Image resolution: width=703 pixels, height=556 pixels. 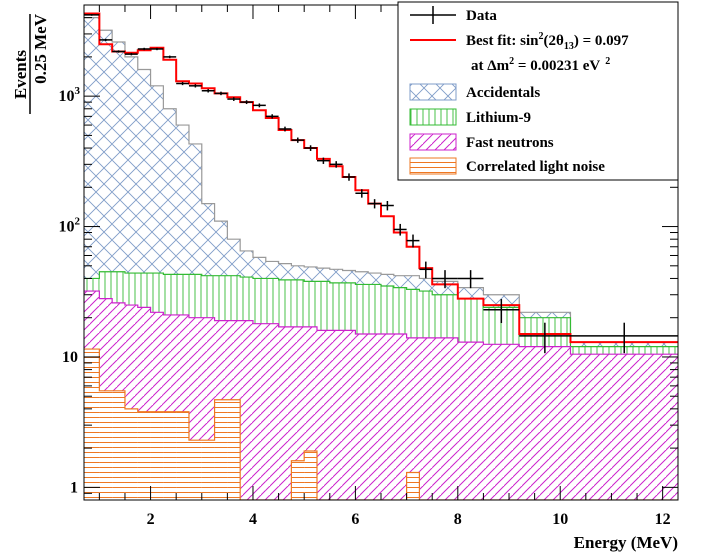 I want to click on fast-neutrons-outline, so click(x=381, y=322).